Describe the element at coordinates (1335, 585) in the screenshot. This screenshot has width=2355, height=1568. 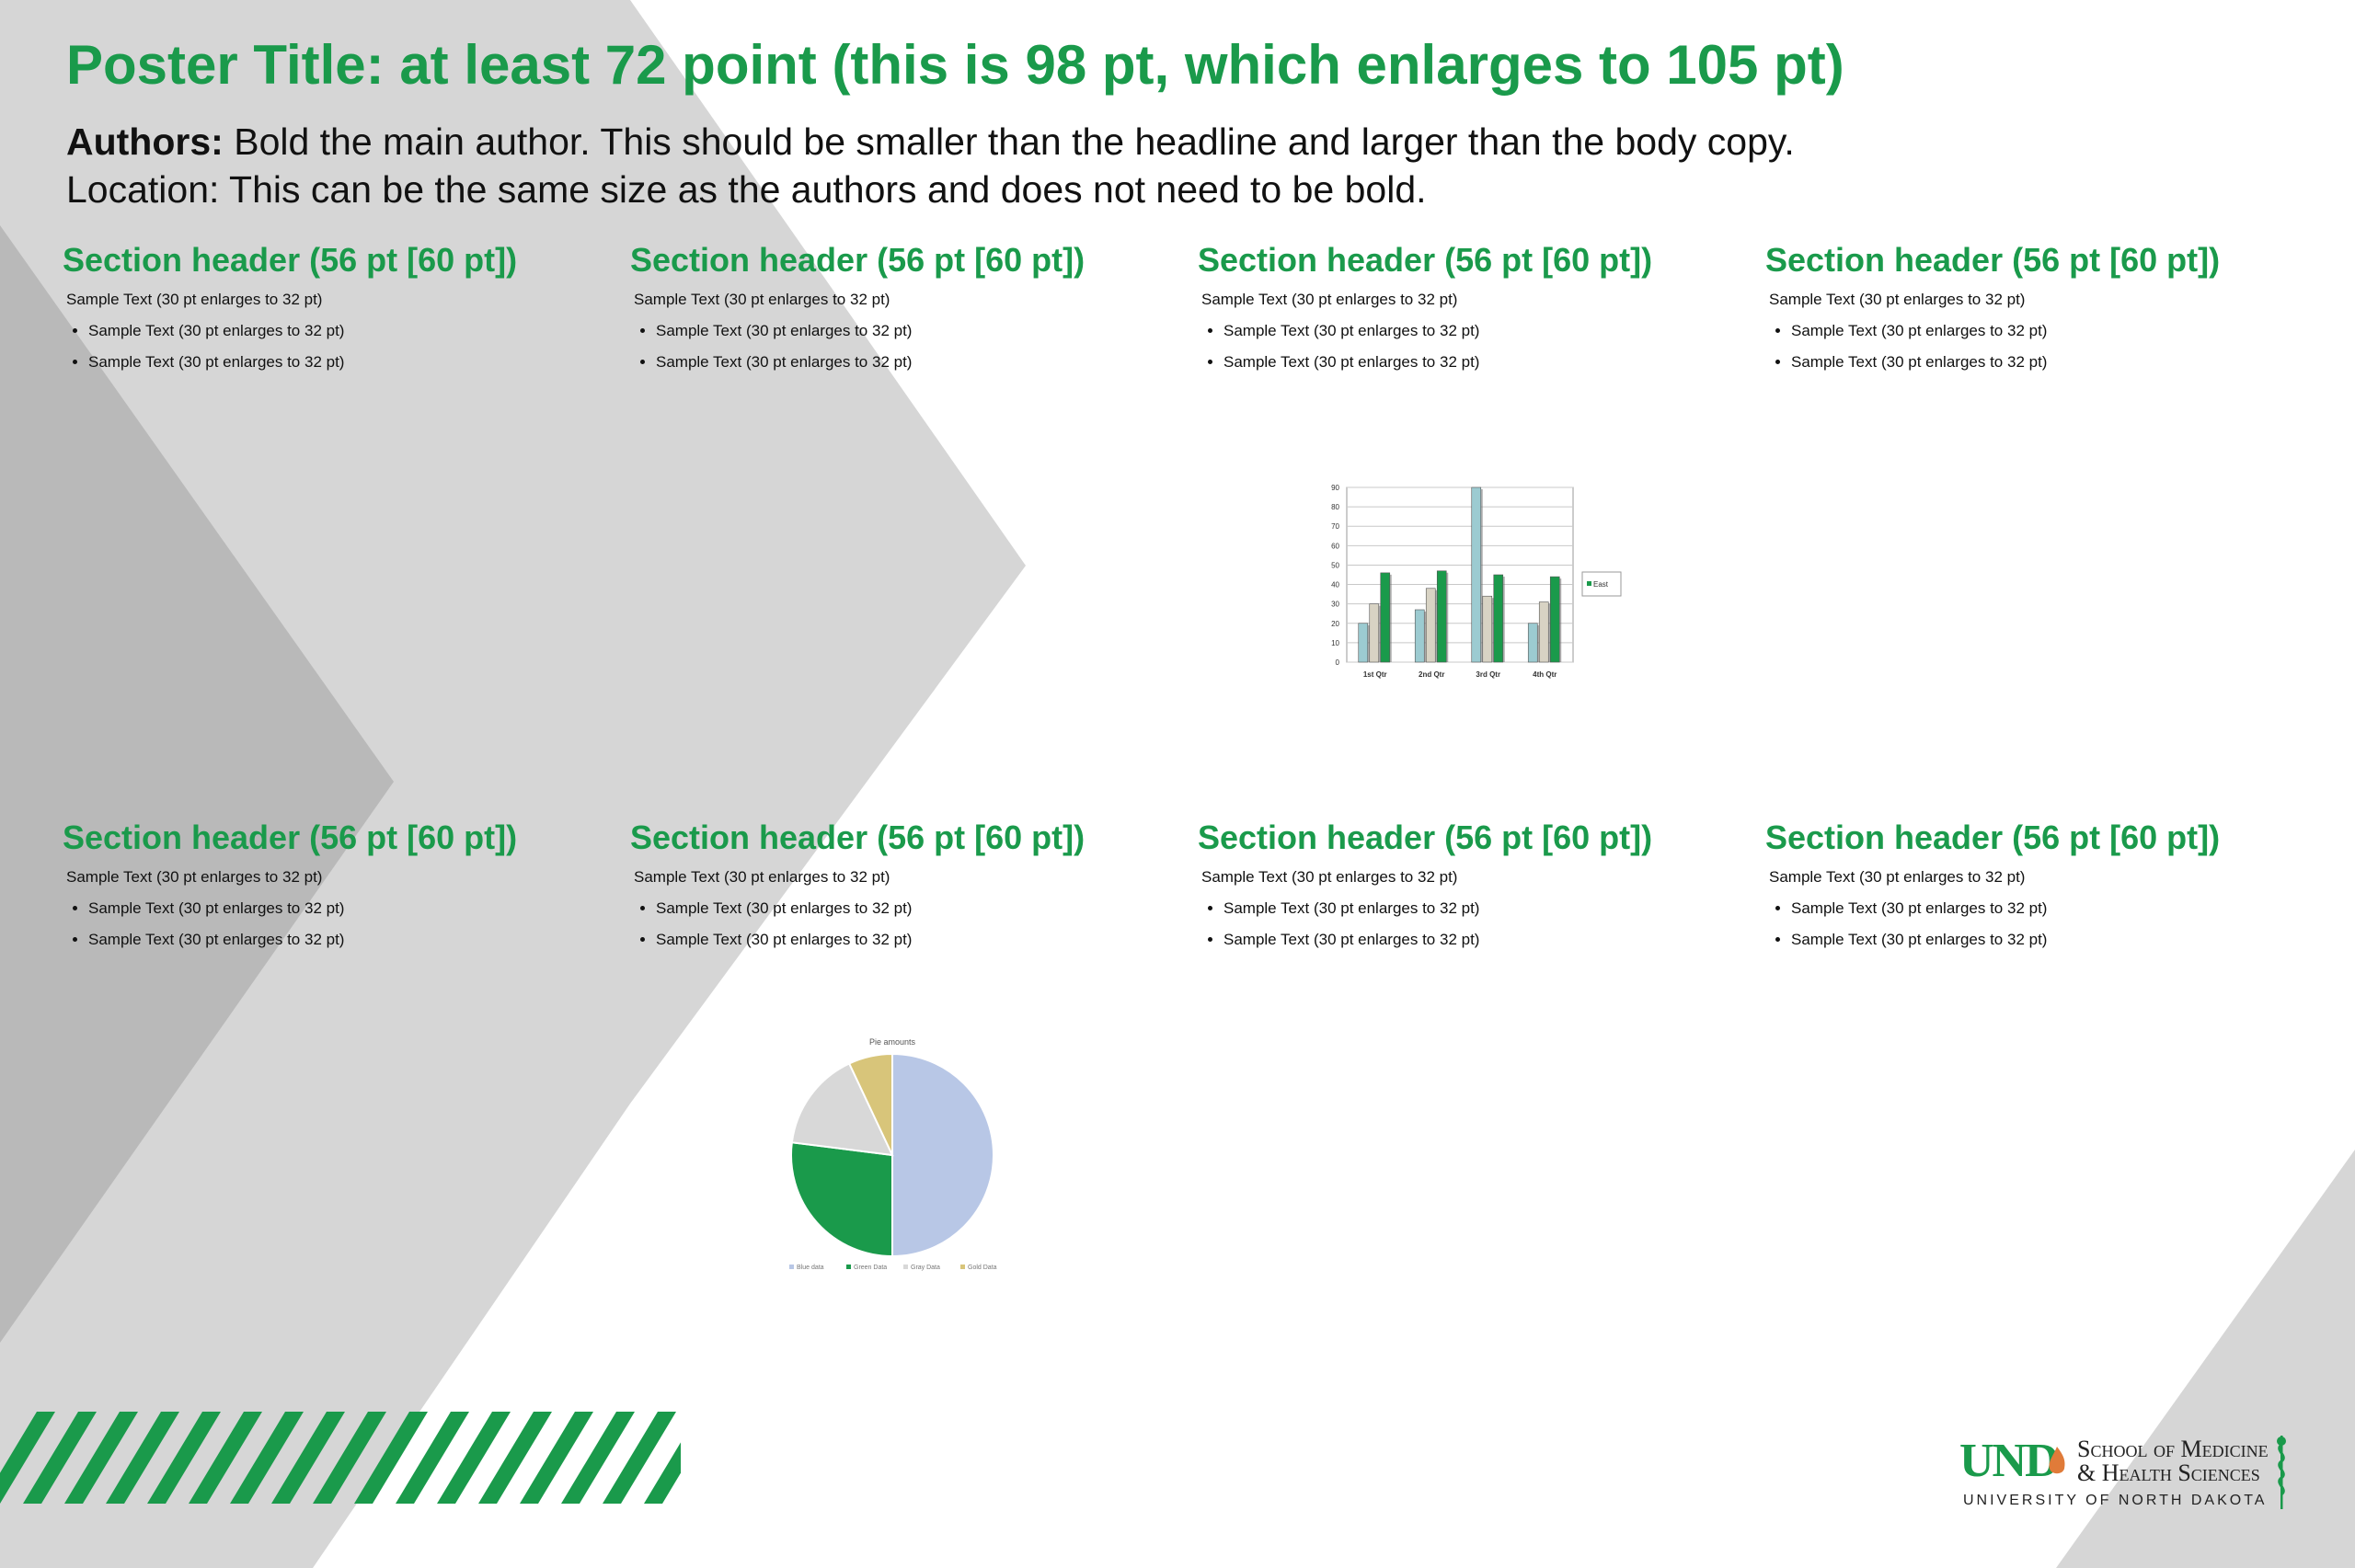
I see `y-tick-label: 40` at that location.